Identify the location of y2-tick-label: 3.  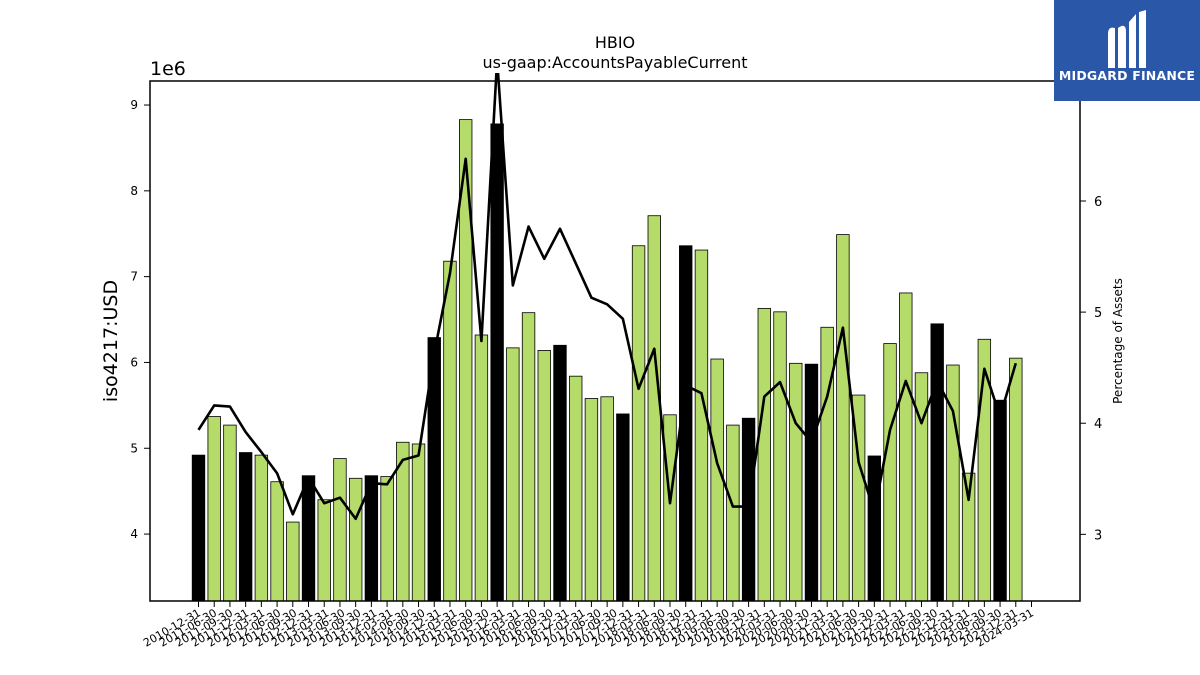
(1098, 535).